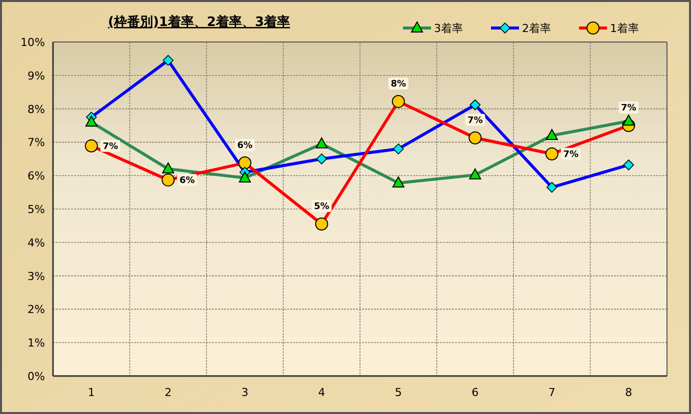 The height and width of the screenshot is (414, 691). I want to click on y-tick-label: 8%, so click(36, 109).